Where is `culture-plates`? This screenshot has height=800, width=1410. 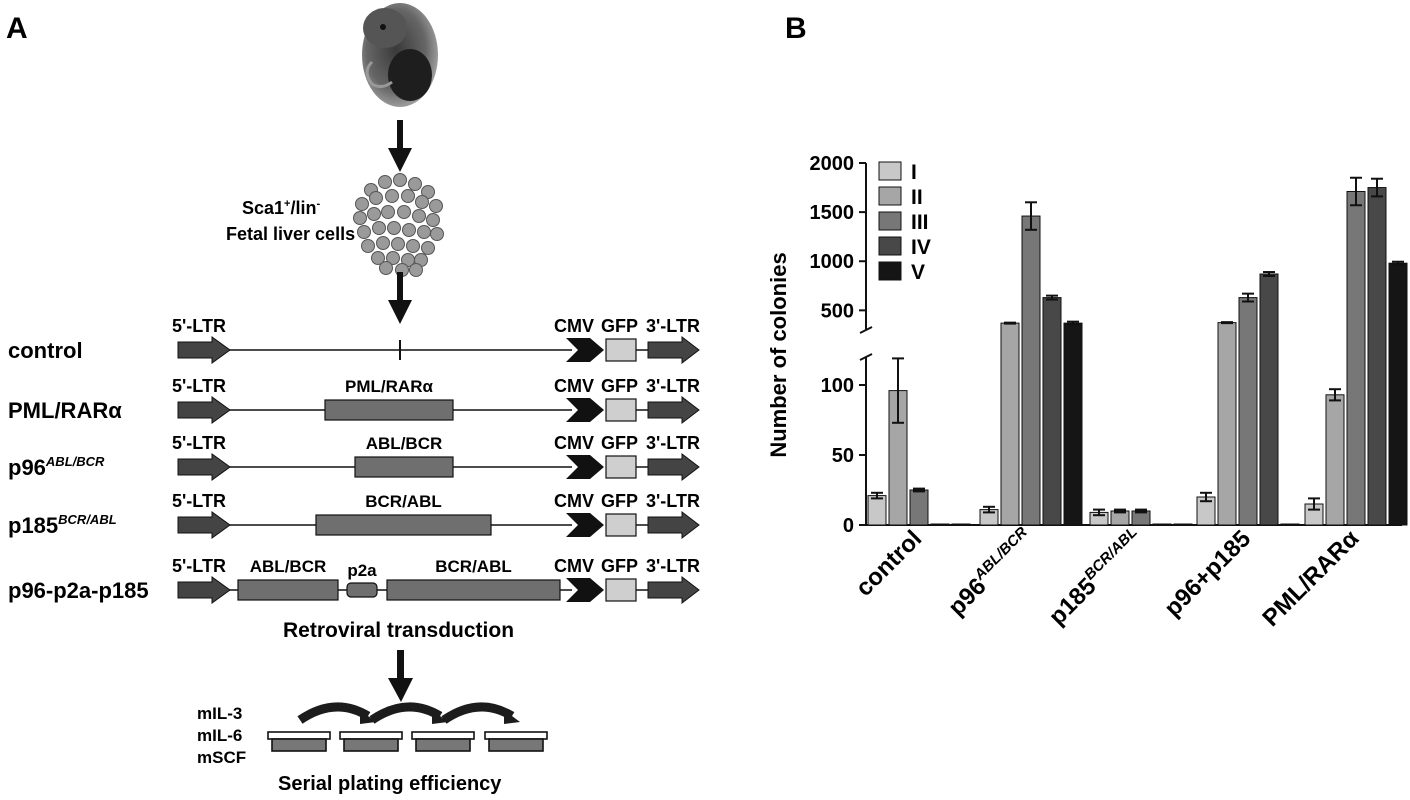 culture-plates is located at coordinates (407, 741).